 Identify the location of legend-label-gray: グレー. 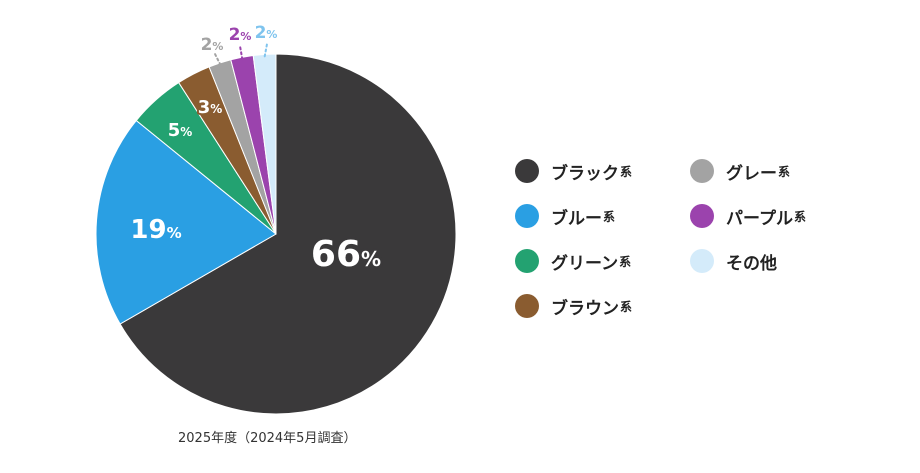
(751, 173).